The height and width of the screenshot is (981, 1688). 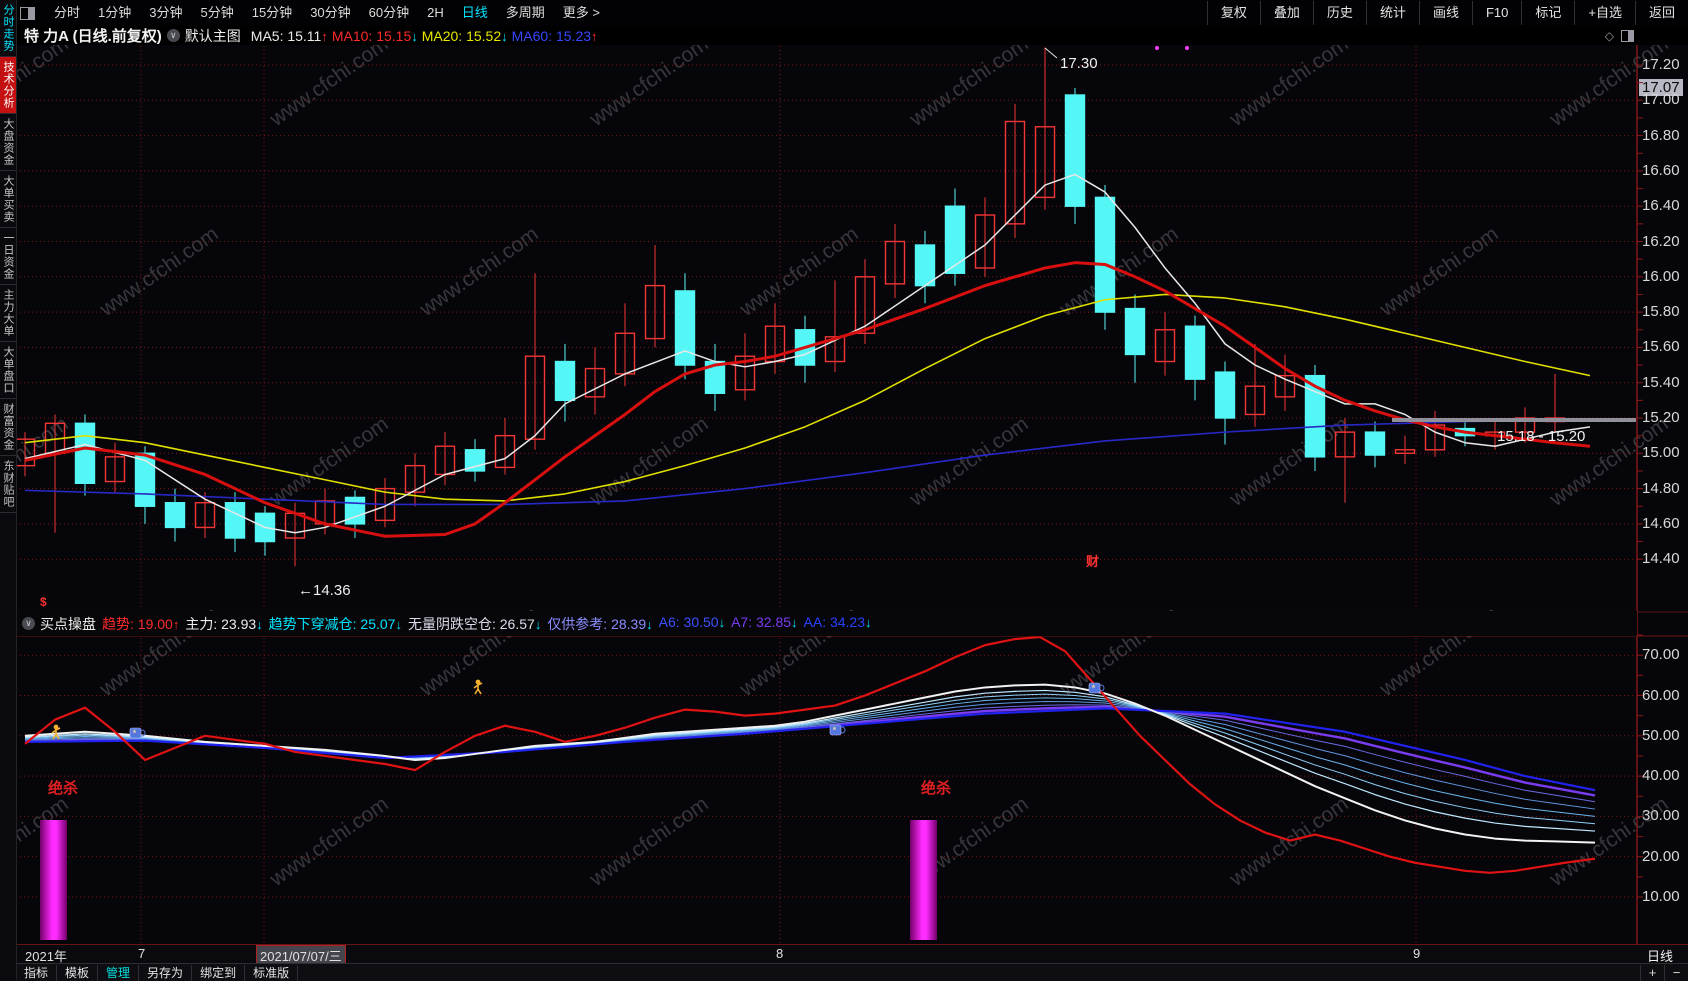 What do you see at coordinates (115, 12) in the screenshot?
I see `period-tab-1分钟: 1分钟` at bounding box center [115, 12].